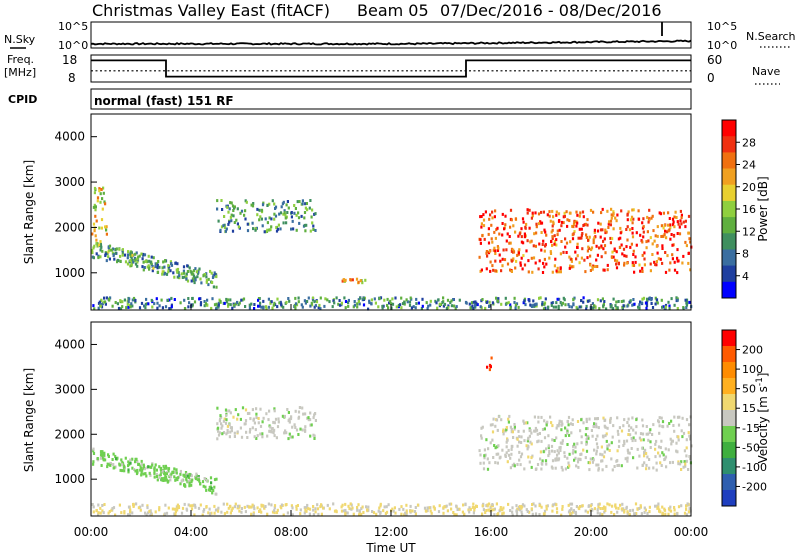 Image resolution: width=800 pixels, height=554 pixels. Describe the element at coordinates (729, 274) in the screenshot. I see `power-colorbar-segment` at that location.